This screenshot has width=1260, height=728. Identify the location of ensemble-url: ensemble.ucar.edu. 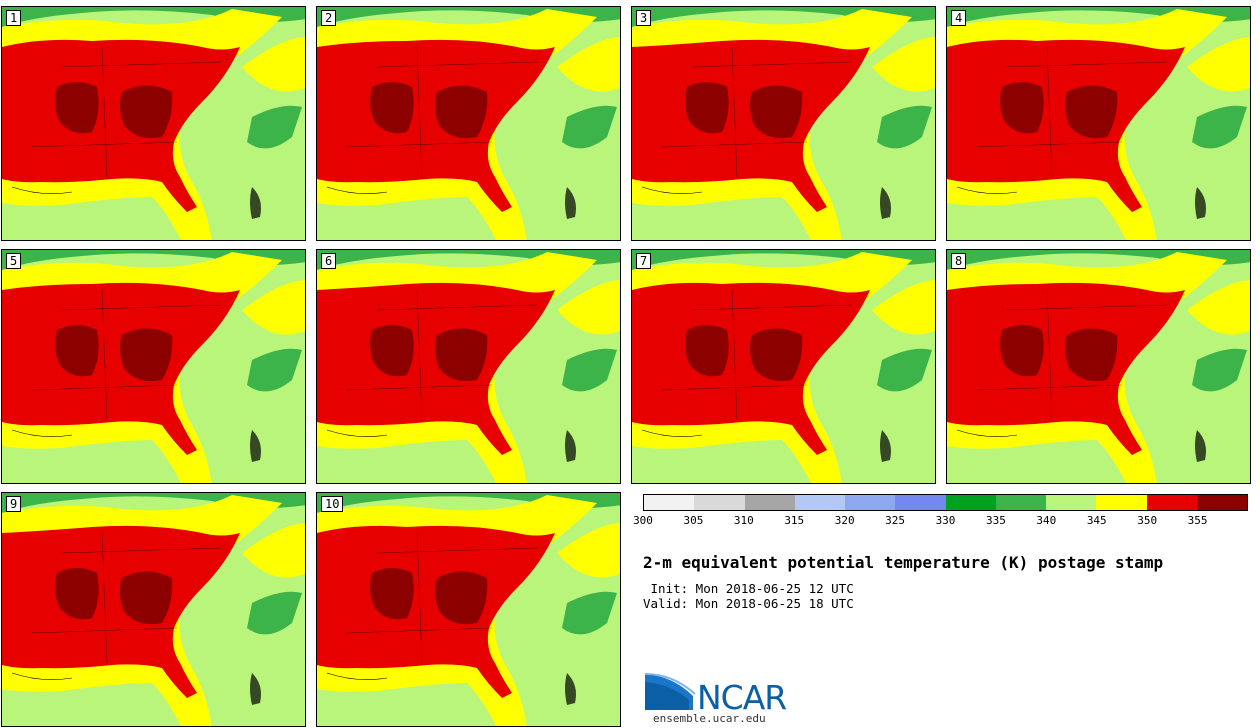
(709, 718).